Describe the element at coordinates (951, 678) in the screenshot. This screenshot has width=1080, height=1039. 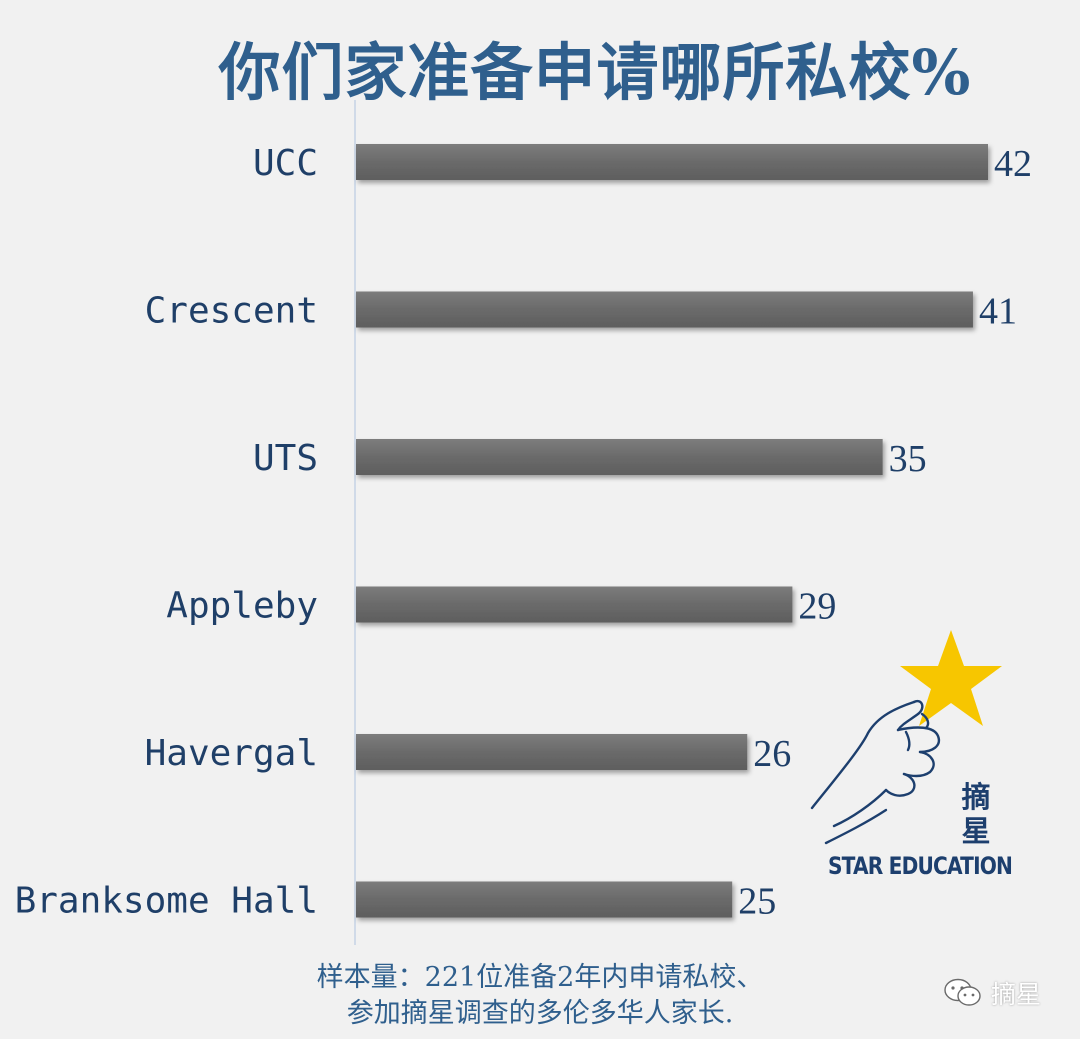
I see `star-icon` at that location.